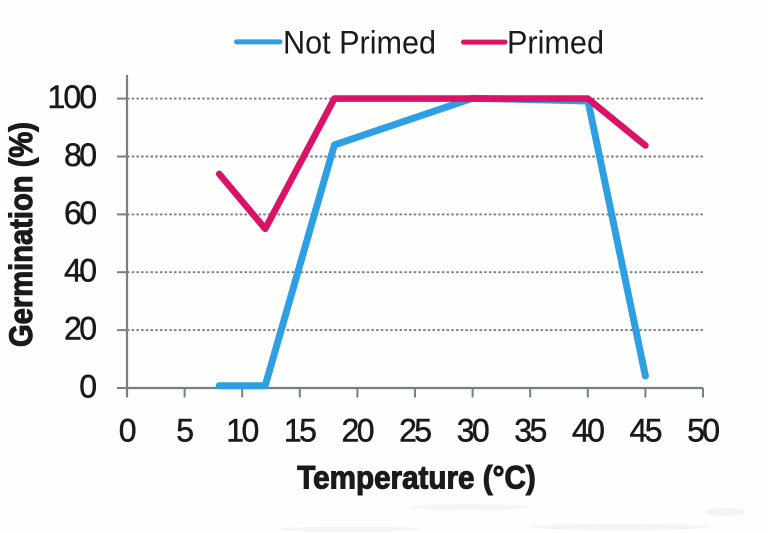 The height and width of the screenshot is (533, 768). I want to click on svg-text: Not Primed, so click(359, 43).